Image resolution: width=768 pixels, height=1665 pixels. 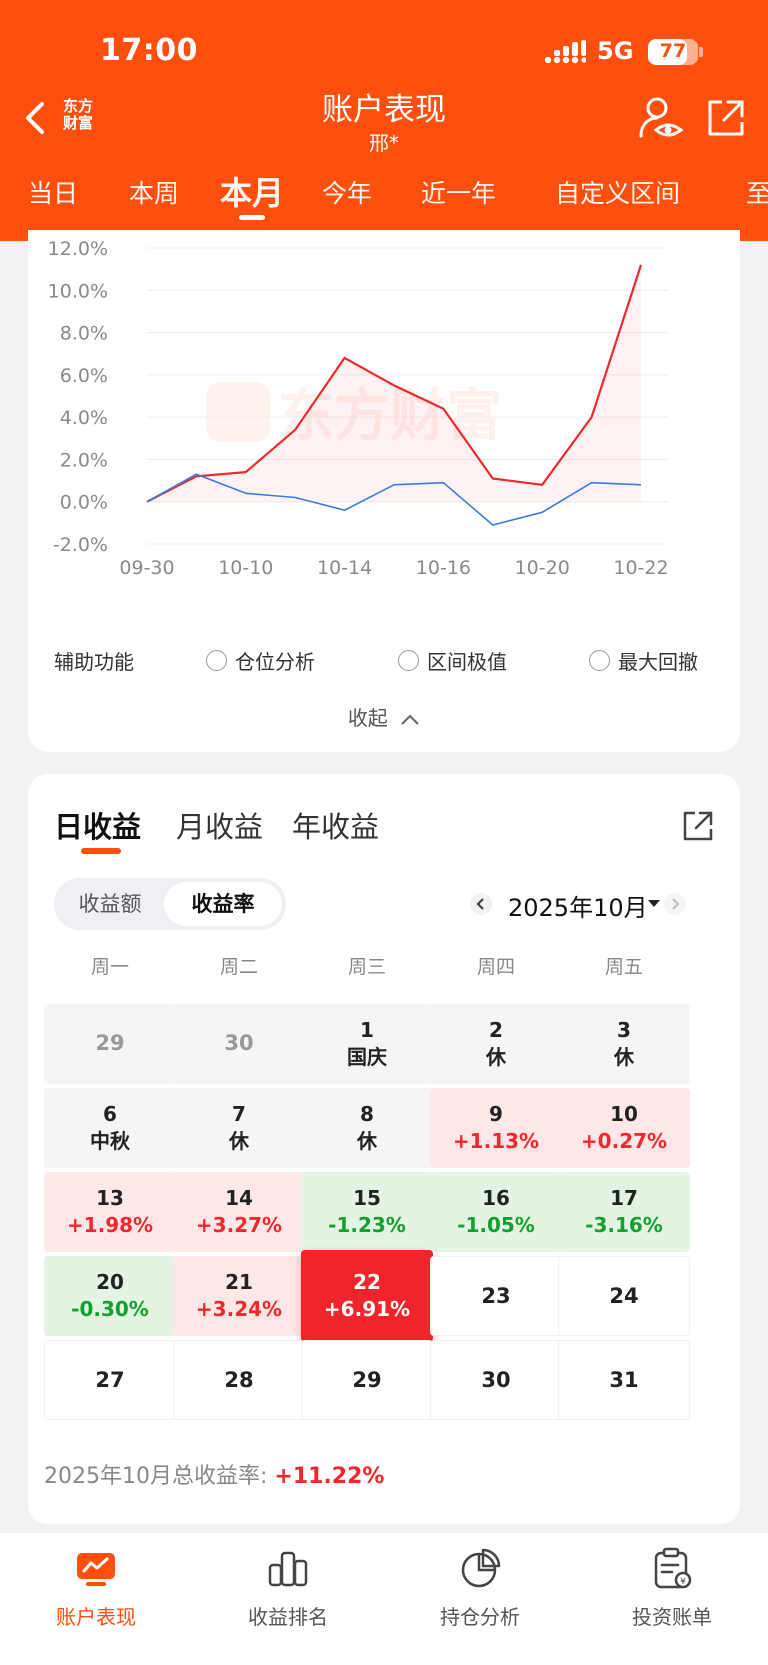 I want to click on calendar-day-cell: 15 -1.23%, so click(x=367, y=1212).